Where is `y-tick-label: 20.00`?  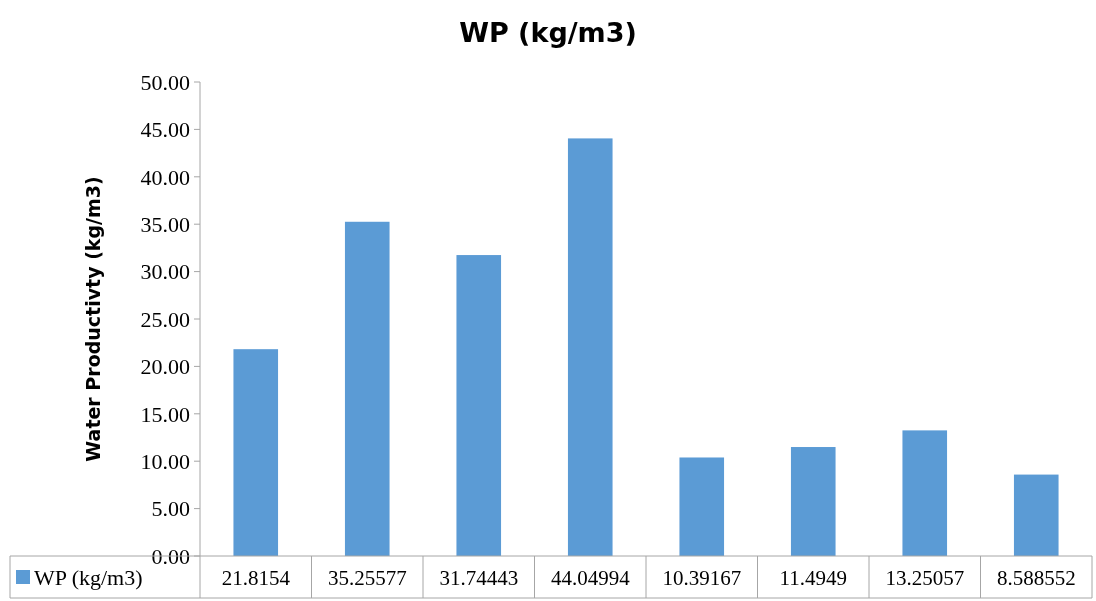 y-tick-label: 20.00 is located at coordinates (165, 367).